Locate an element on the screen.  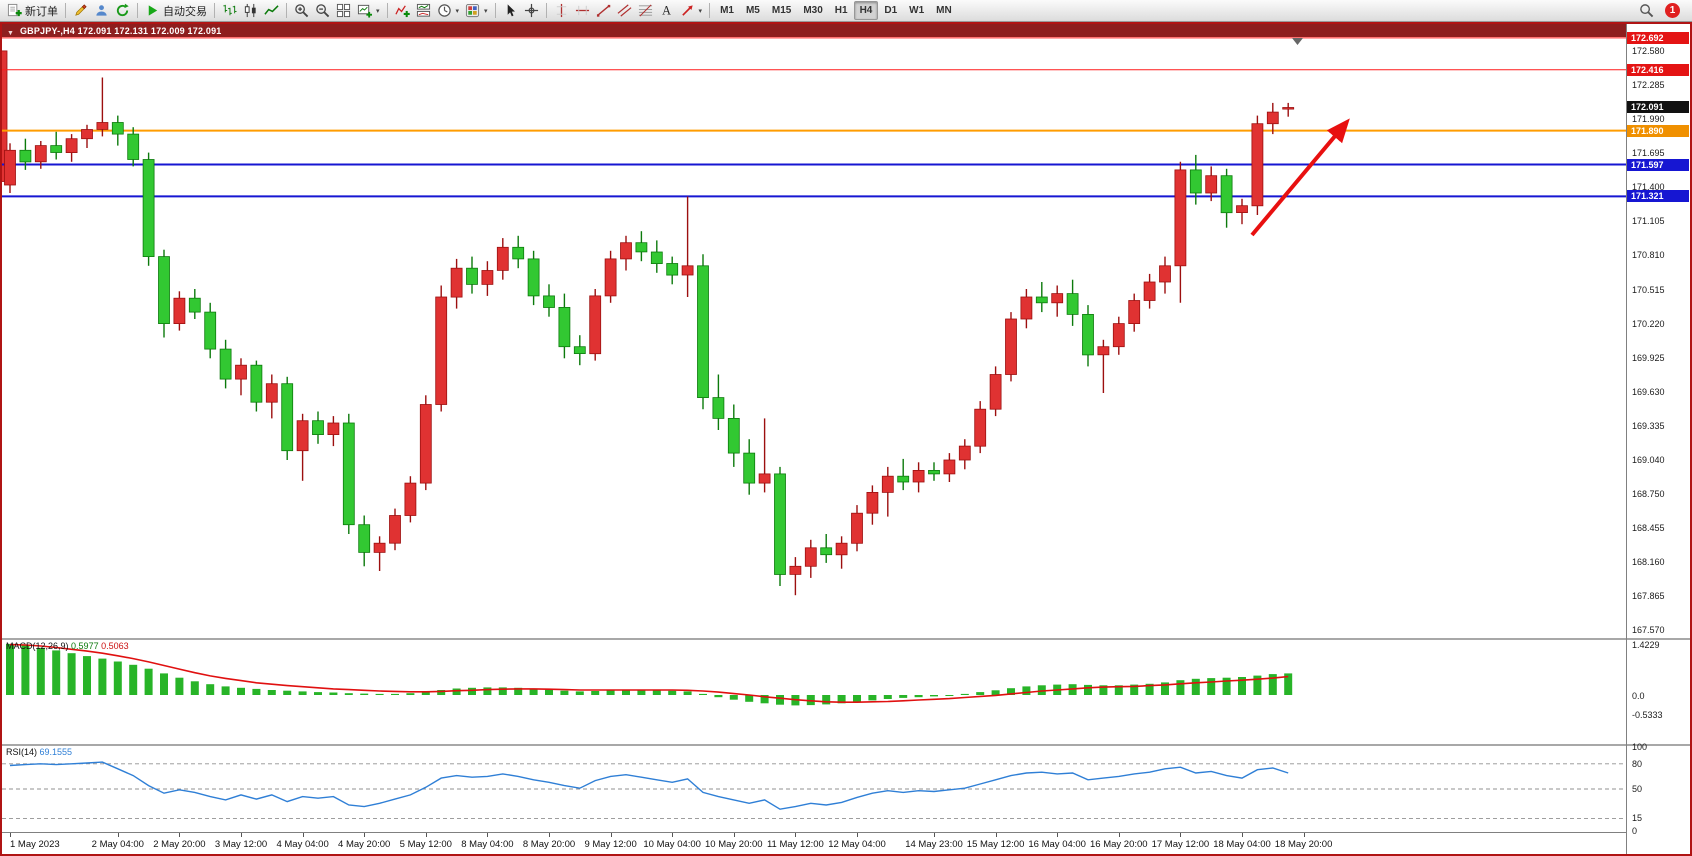
price-tick: 170.220 is located at coordinates (1648, 323).